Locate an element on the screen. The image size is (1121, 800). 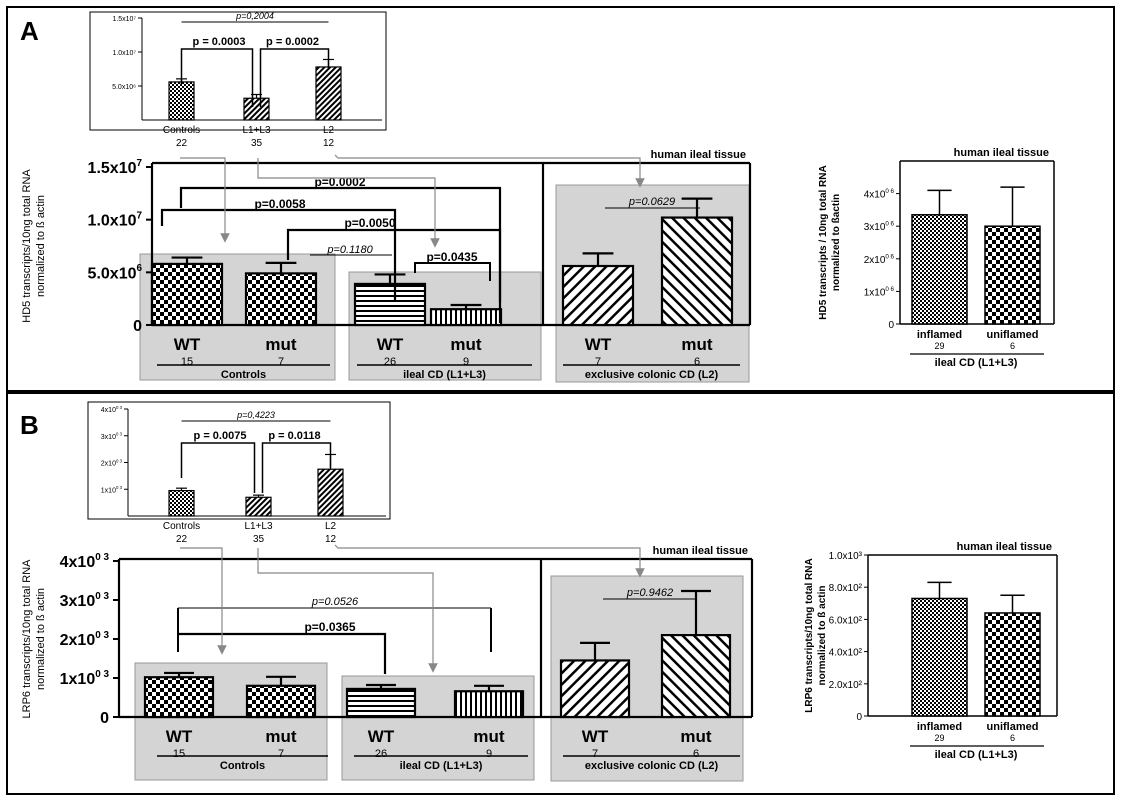
panel_a-p-0050: p=0.0050 is located at coordinates (369, 223).